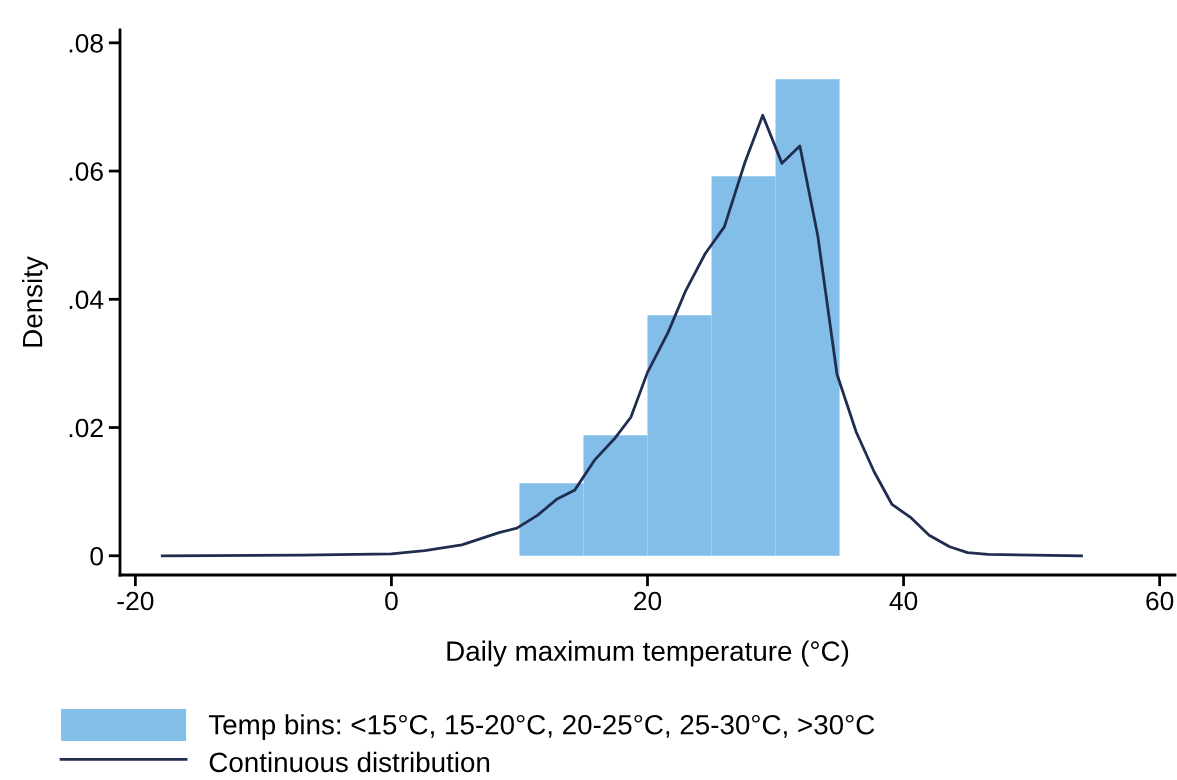 This screenshot has width=1177, height=780. Describe the element at coordinates (1160, 601) in the screenshot. I see `x-tick-label: 60` at that location.